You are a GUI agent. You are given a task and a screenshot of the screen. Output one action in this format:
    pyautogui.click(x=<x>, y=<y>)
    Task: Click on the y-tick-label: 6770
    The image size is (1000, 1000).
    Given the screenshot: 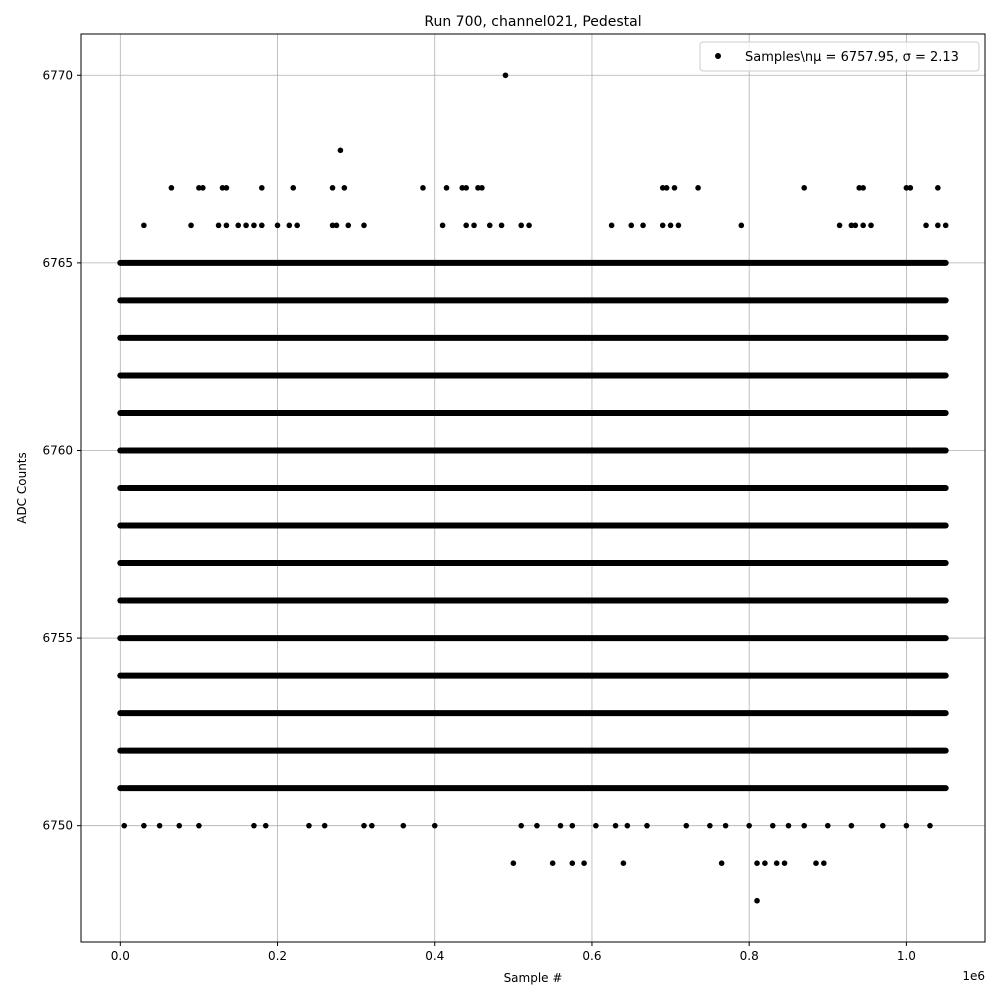 What is the action you would take?
    pyautogui.click(x=57, y=75)
    